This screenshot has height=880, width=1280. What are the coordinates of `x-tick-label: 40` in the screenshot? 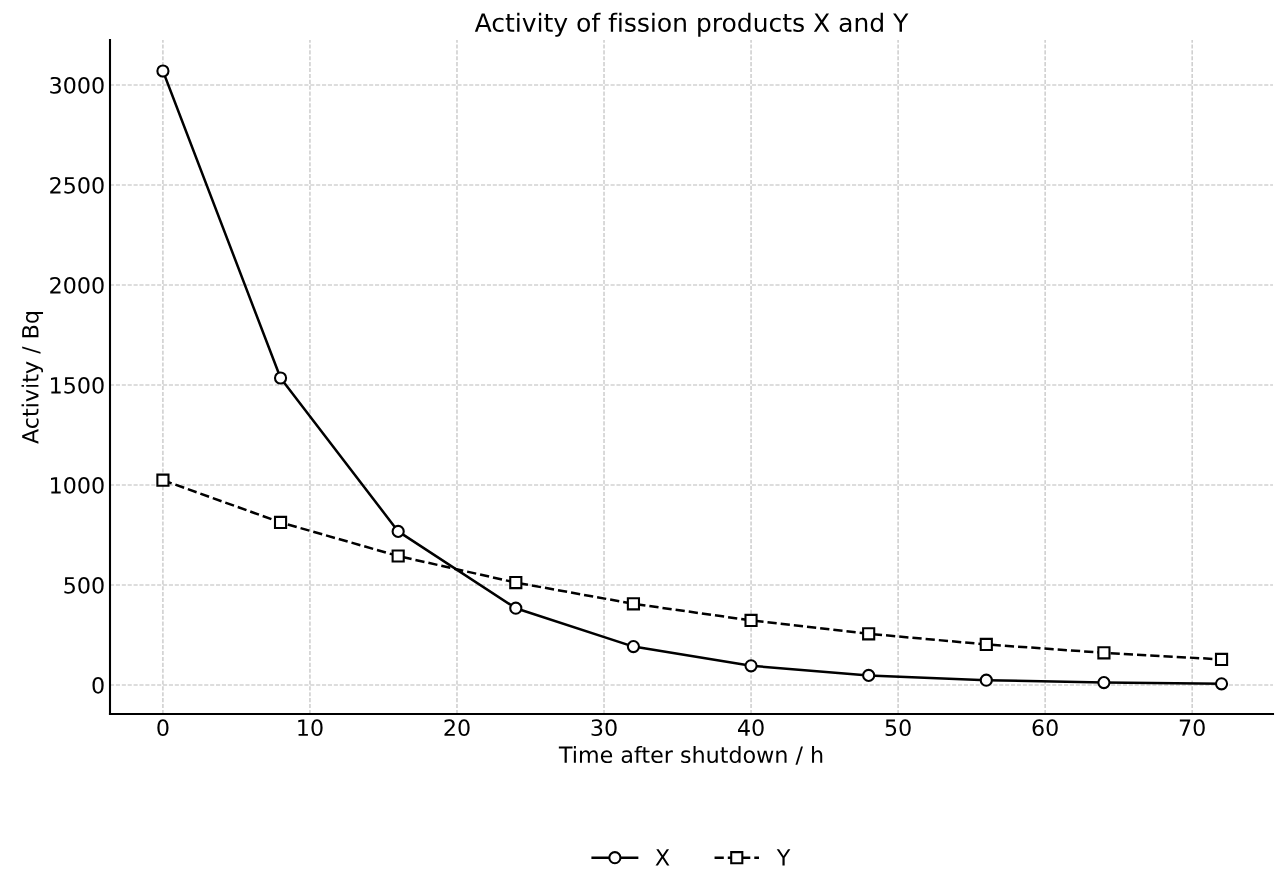 It's located at (750, 728).